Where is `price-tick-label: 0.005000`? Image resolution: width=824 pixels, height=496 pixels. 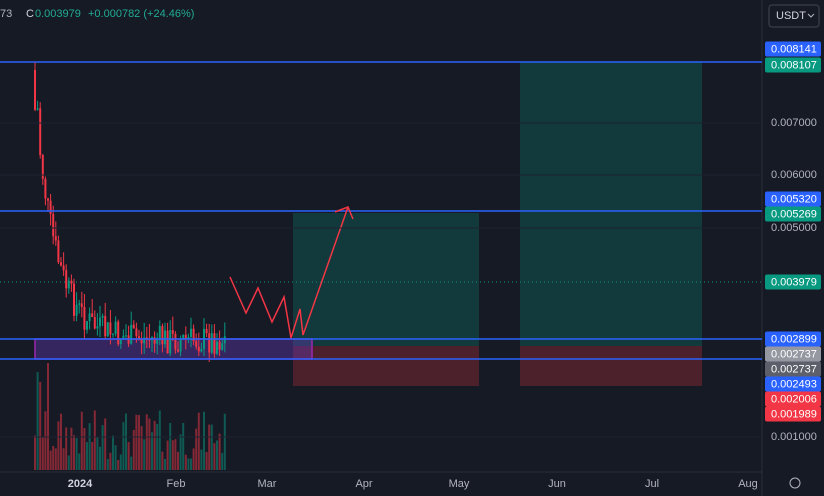 price-tick-label: 0.005000 is located at coordinates (794, 228).